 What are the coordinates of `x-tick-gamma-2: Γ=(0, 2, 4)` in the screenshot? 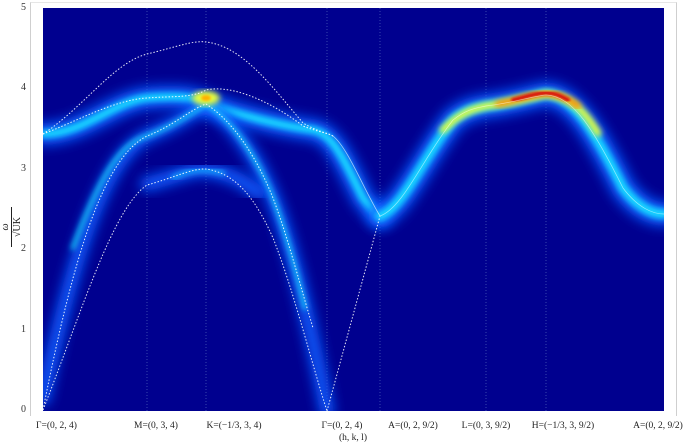 It's located at (342, 426).